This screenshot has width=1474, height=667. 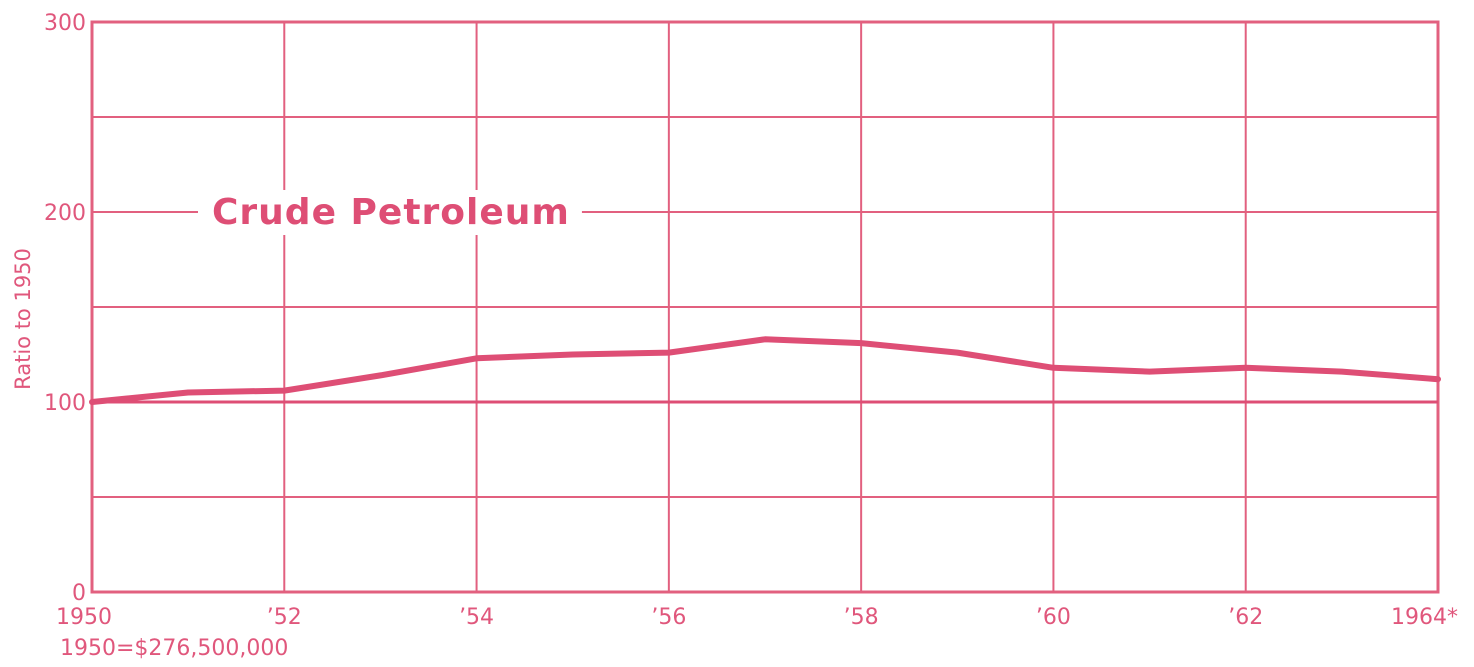 I want to click on x-tick-label: 1950, so click(x=84, y=617).